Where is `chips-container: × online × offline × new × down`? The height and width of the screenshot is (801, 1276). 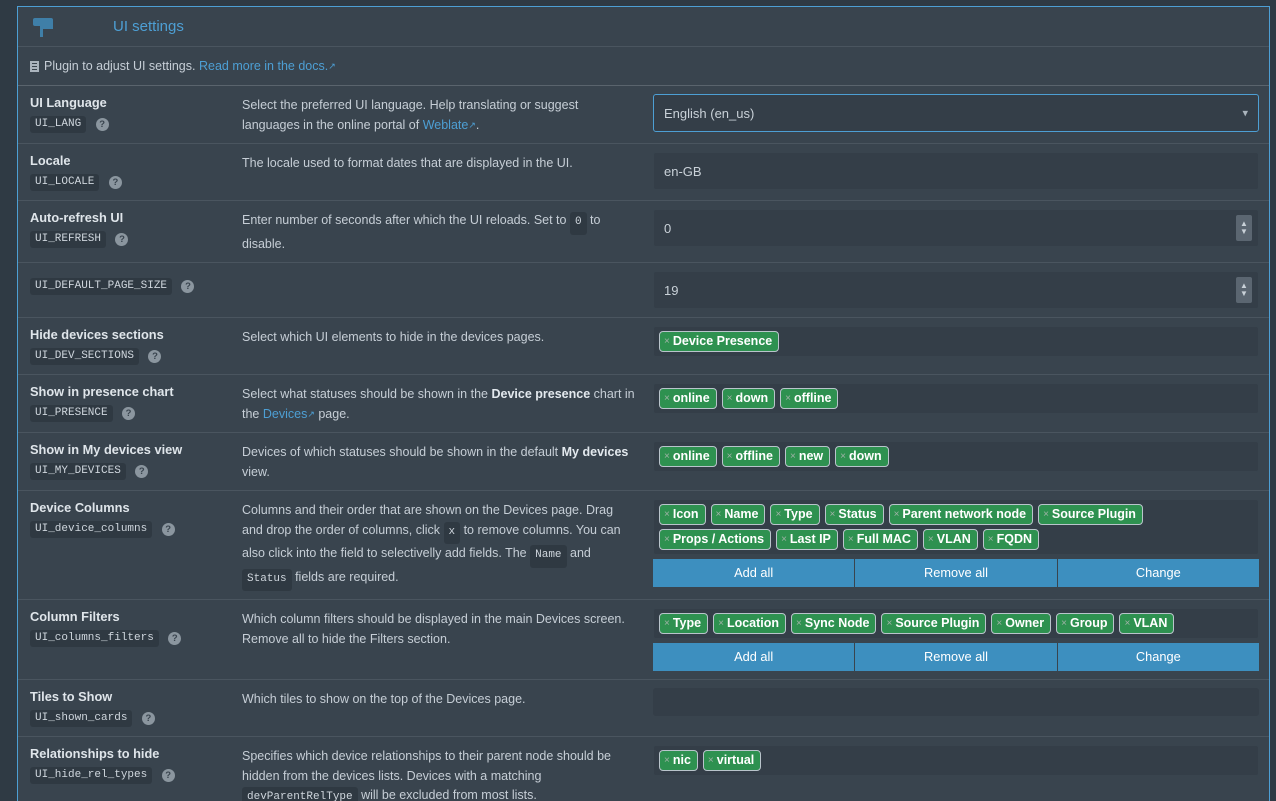
chips-container: × online × offline × new × down is located at coordinates (956, 456).